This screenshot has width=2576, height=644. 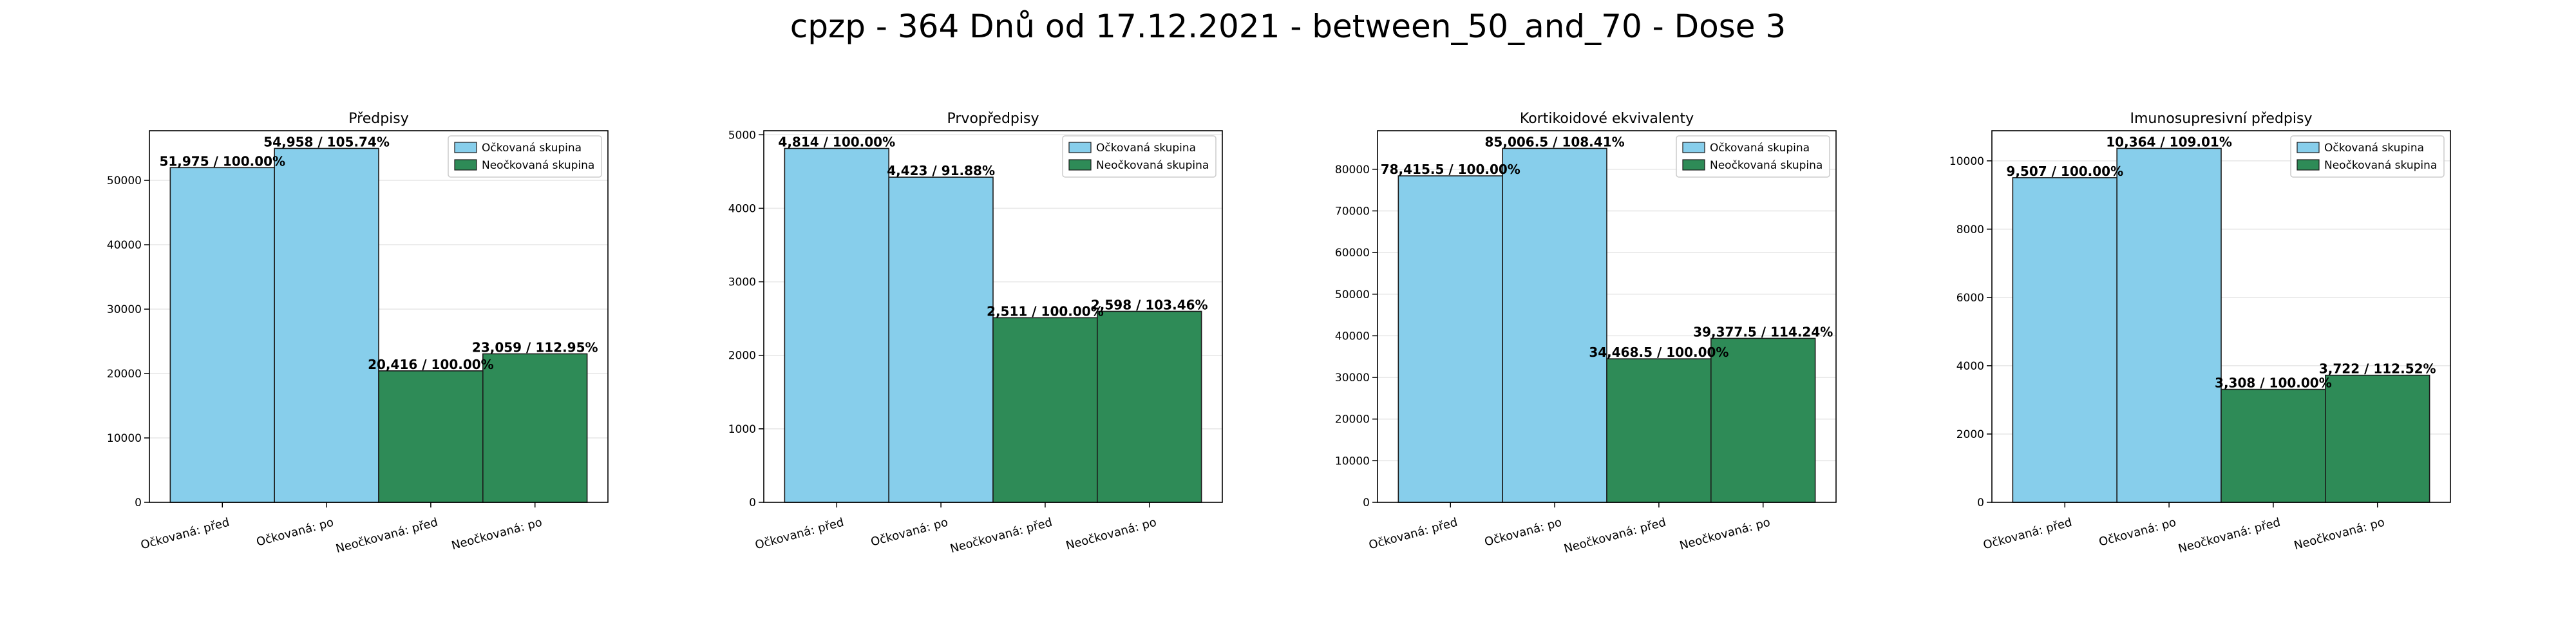 What do you see at coordinates (993, 119) in the screenshot?
I see `chart-title: Prvopředpisy` at bounding box center [993, 119].